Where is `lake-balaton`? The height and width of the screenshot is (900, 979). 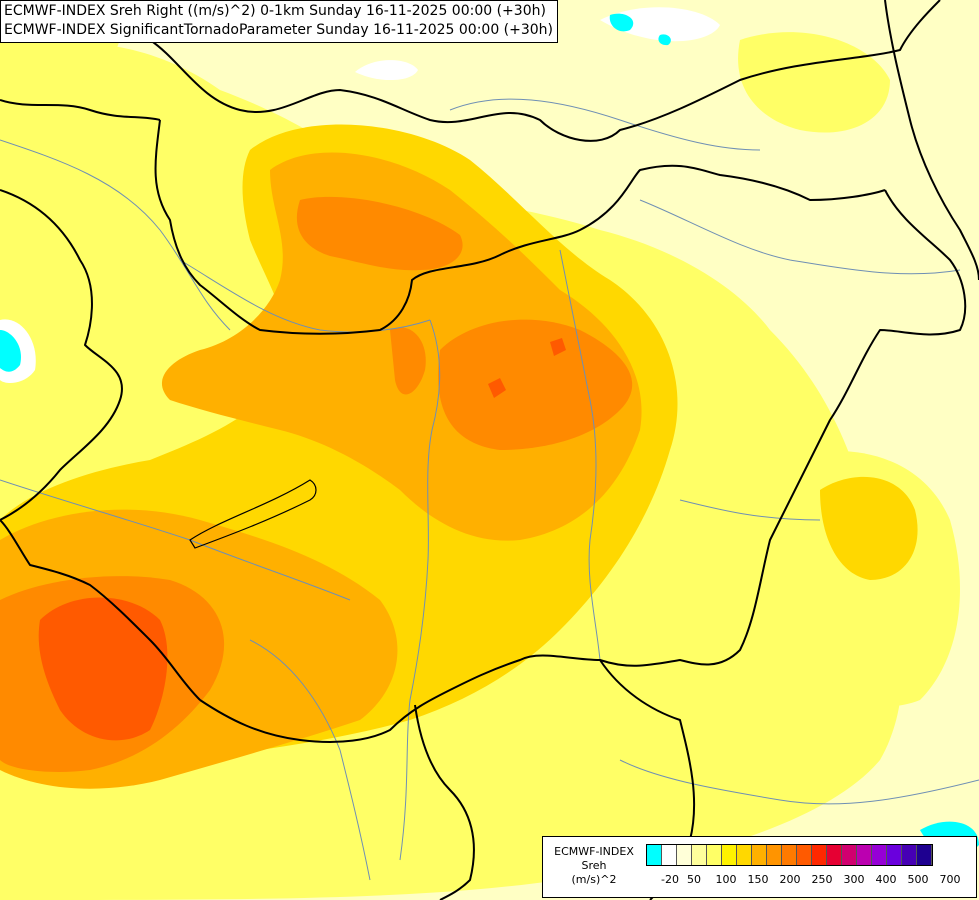
lake-balaton is located at coordinates (253, 514).